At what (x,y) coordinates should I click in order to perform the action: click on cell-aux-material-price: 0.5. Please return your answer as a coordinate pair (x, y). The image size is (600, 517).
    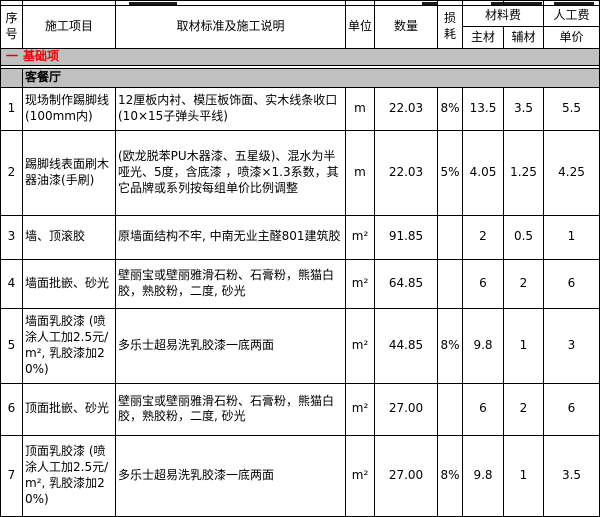
    Looking at the image, I should click on (523, 237).